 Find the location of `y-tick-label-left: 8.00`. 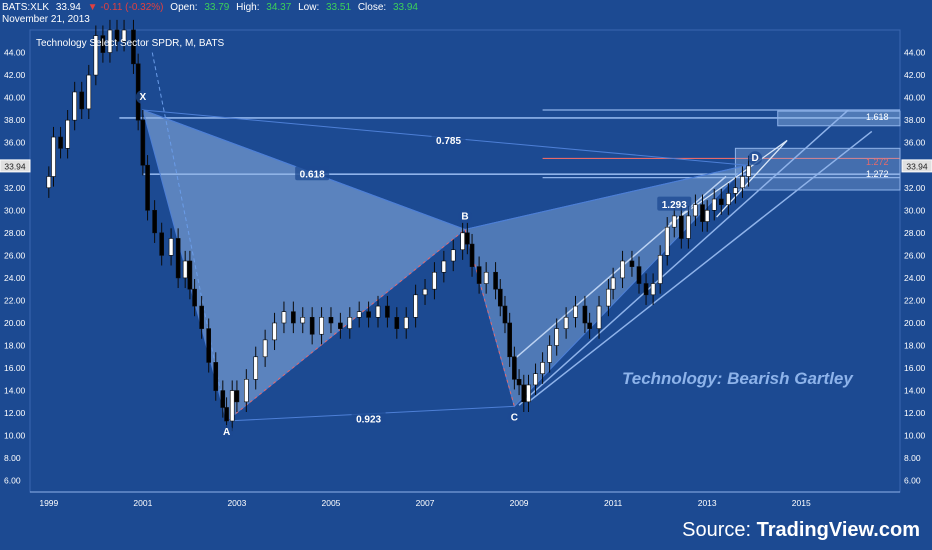

y-tick-label-left: 8.00 is located at coordinates (12, 458).